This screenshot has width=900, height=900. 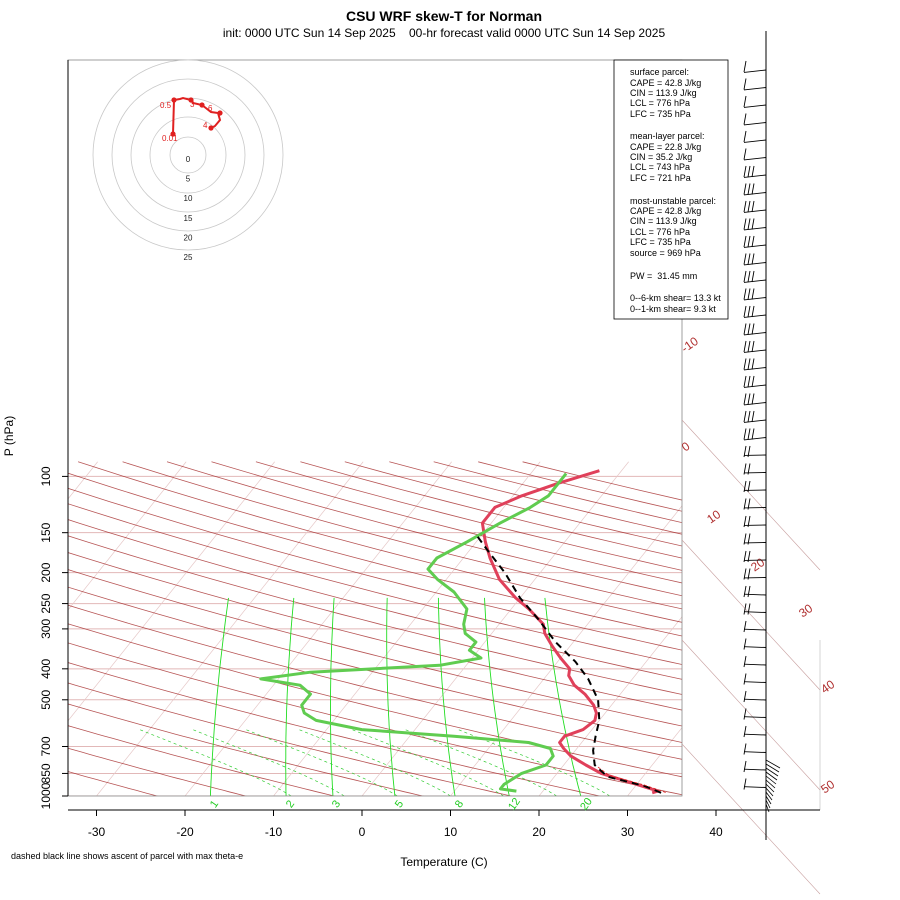 What do you see at coordinates (196, 117) in the screenshot?
I see `hodograph-points` at bounding box center [196, 117].